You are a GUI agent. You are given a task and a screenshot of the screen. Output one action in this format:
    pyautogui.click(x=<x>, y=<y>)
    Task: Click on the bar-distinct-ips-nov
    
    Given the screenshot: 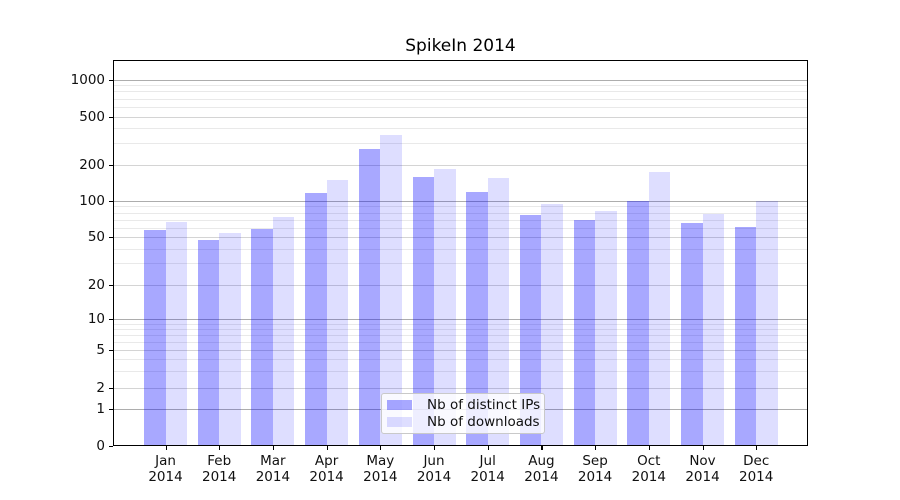 What is the action you would take?
    pyautogui.click(x=692, y=334)
    